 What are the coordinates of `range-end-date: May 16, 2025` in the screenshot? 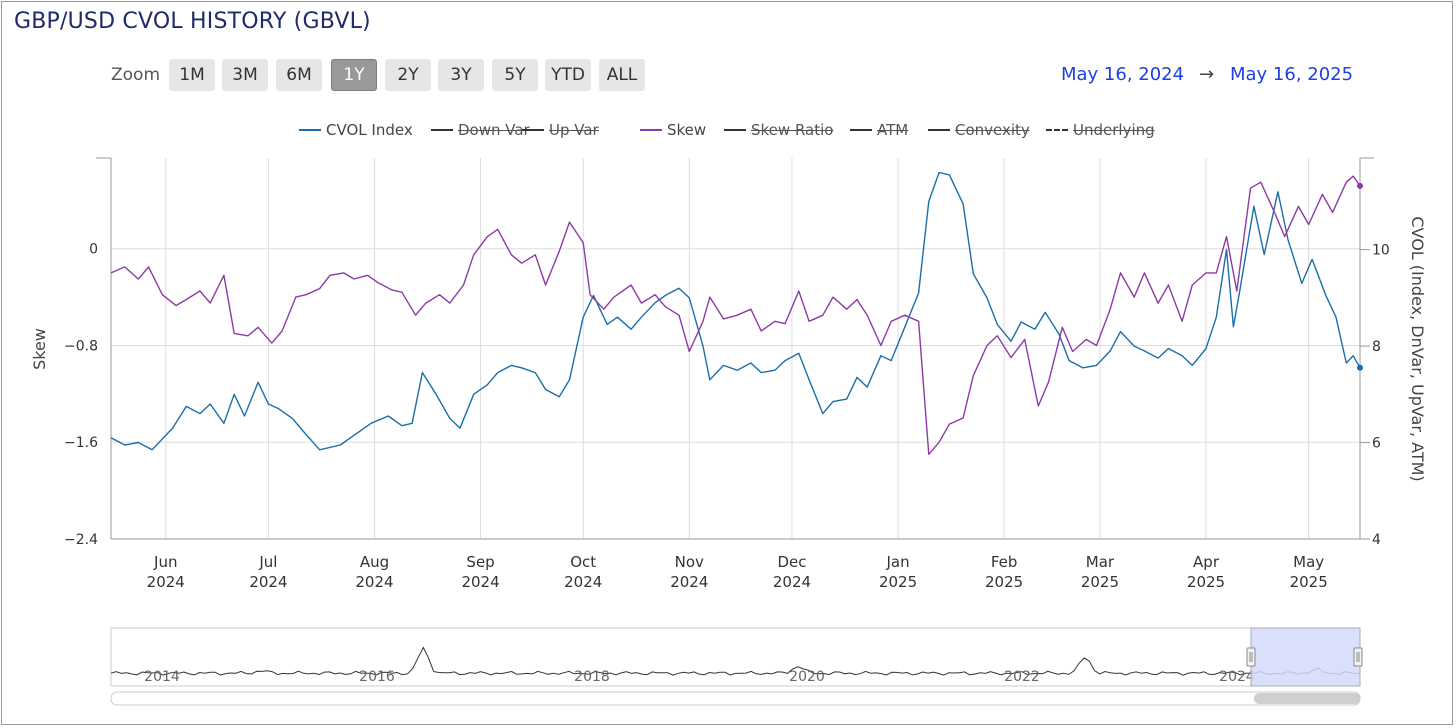 It's located at (1292, 74).